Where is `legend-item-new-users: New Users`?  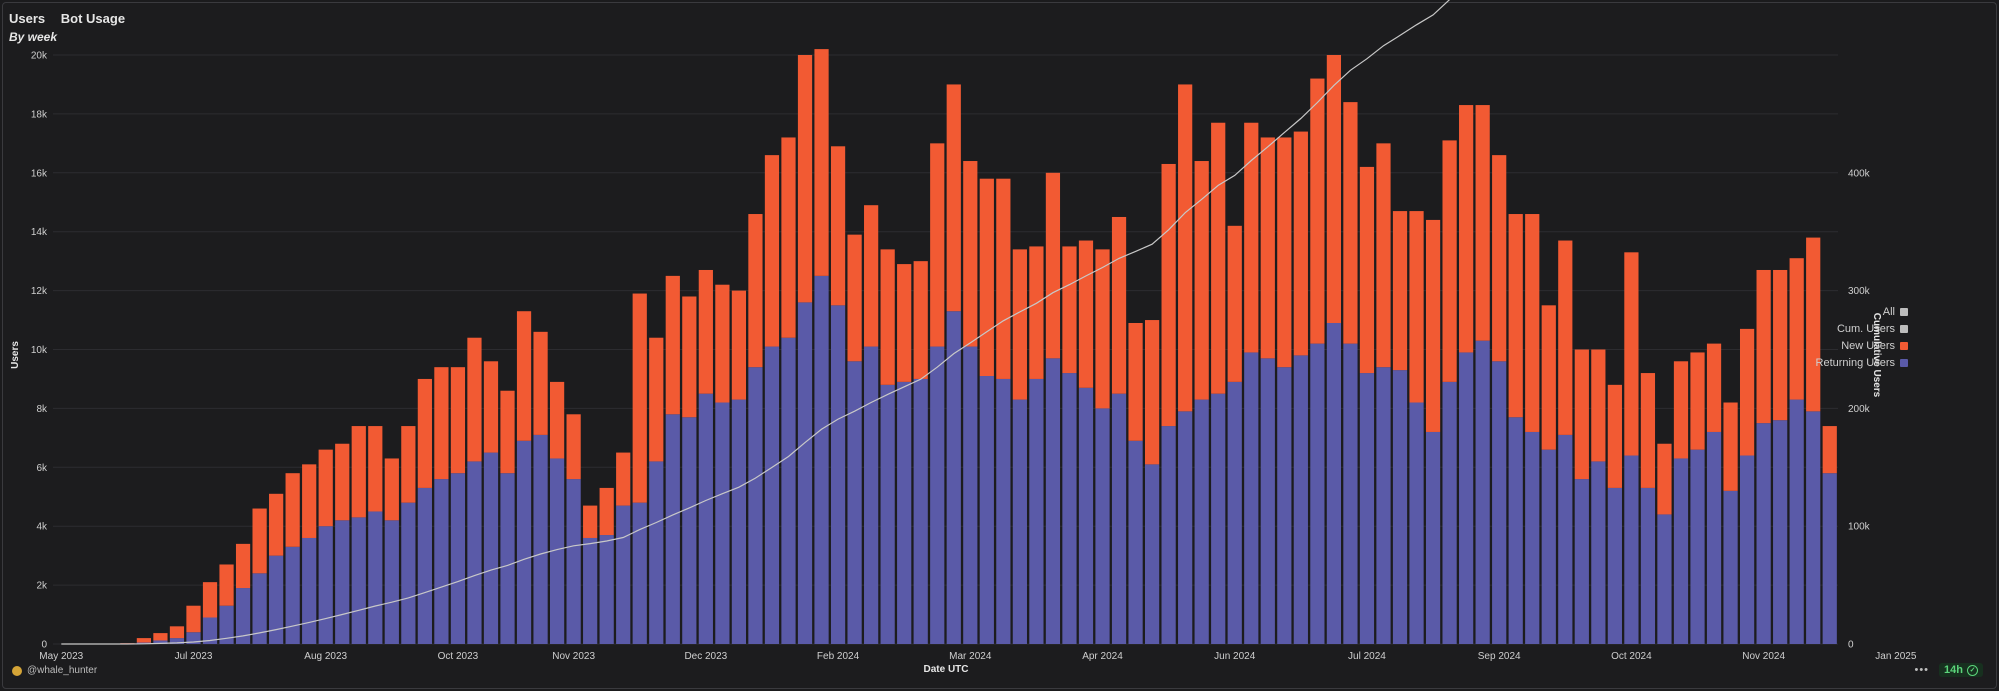
legend-item-new-users: New Users is located at coordinates (1862, 345).